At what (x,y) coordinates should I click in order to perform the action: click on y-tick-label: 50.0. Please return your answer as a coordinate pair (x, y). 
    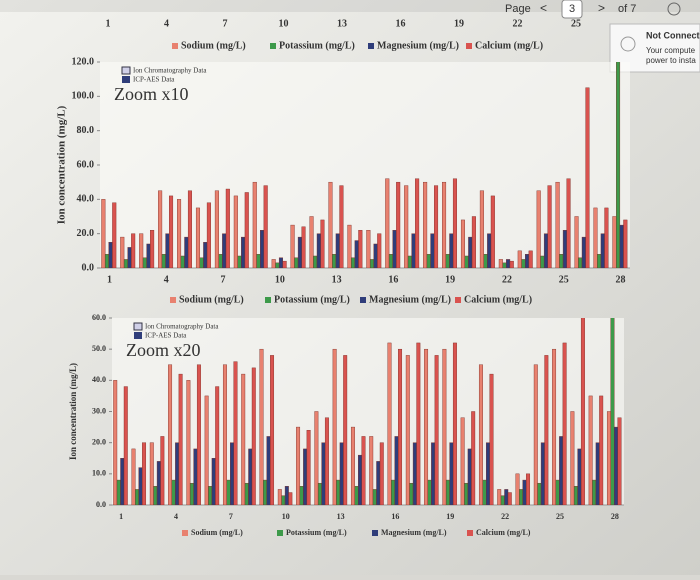
    Looking at the image, I should click on (99, 348).